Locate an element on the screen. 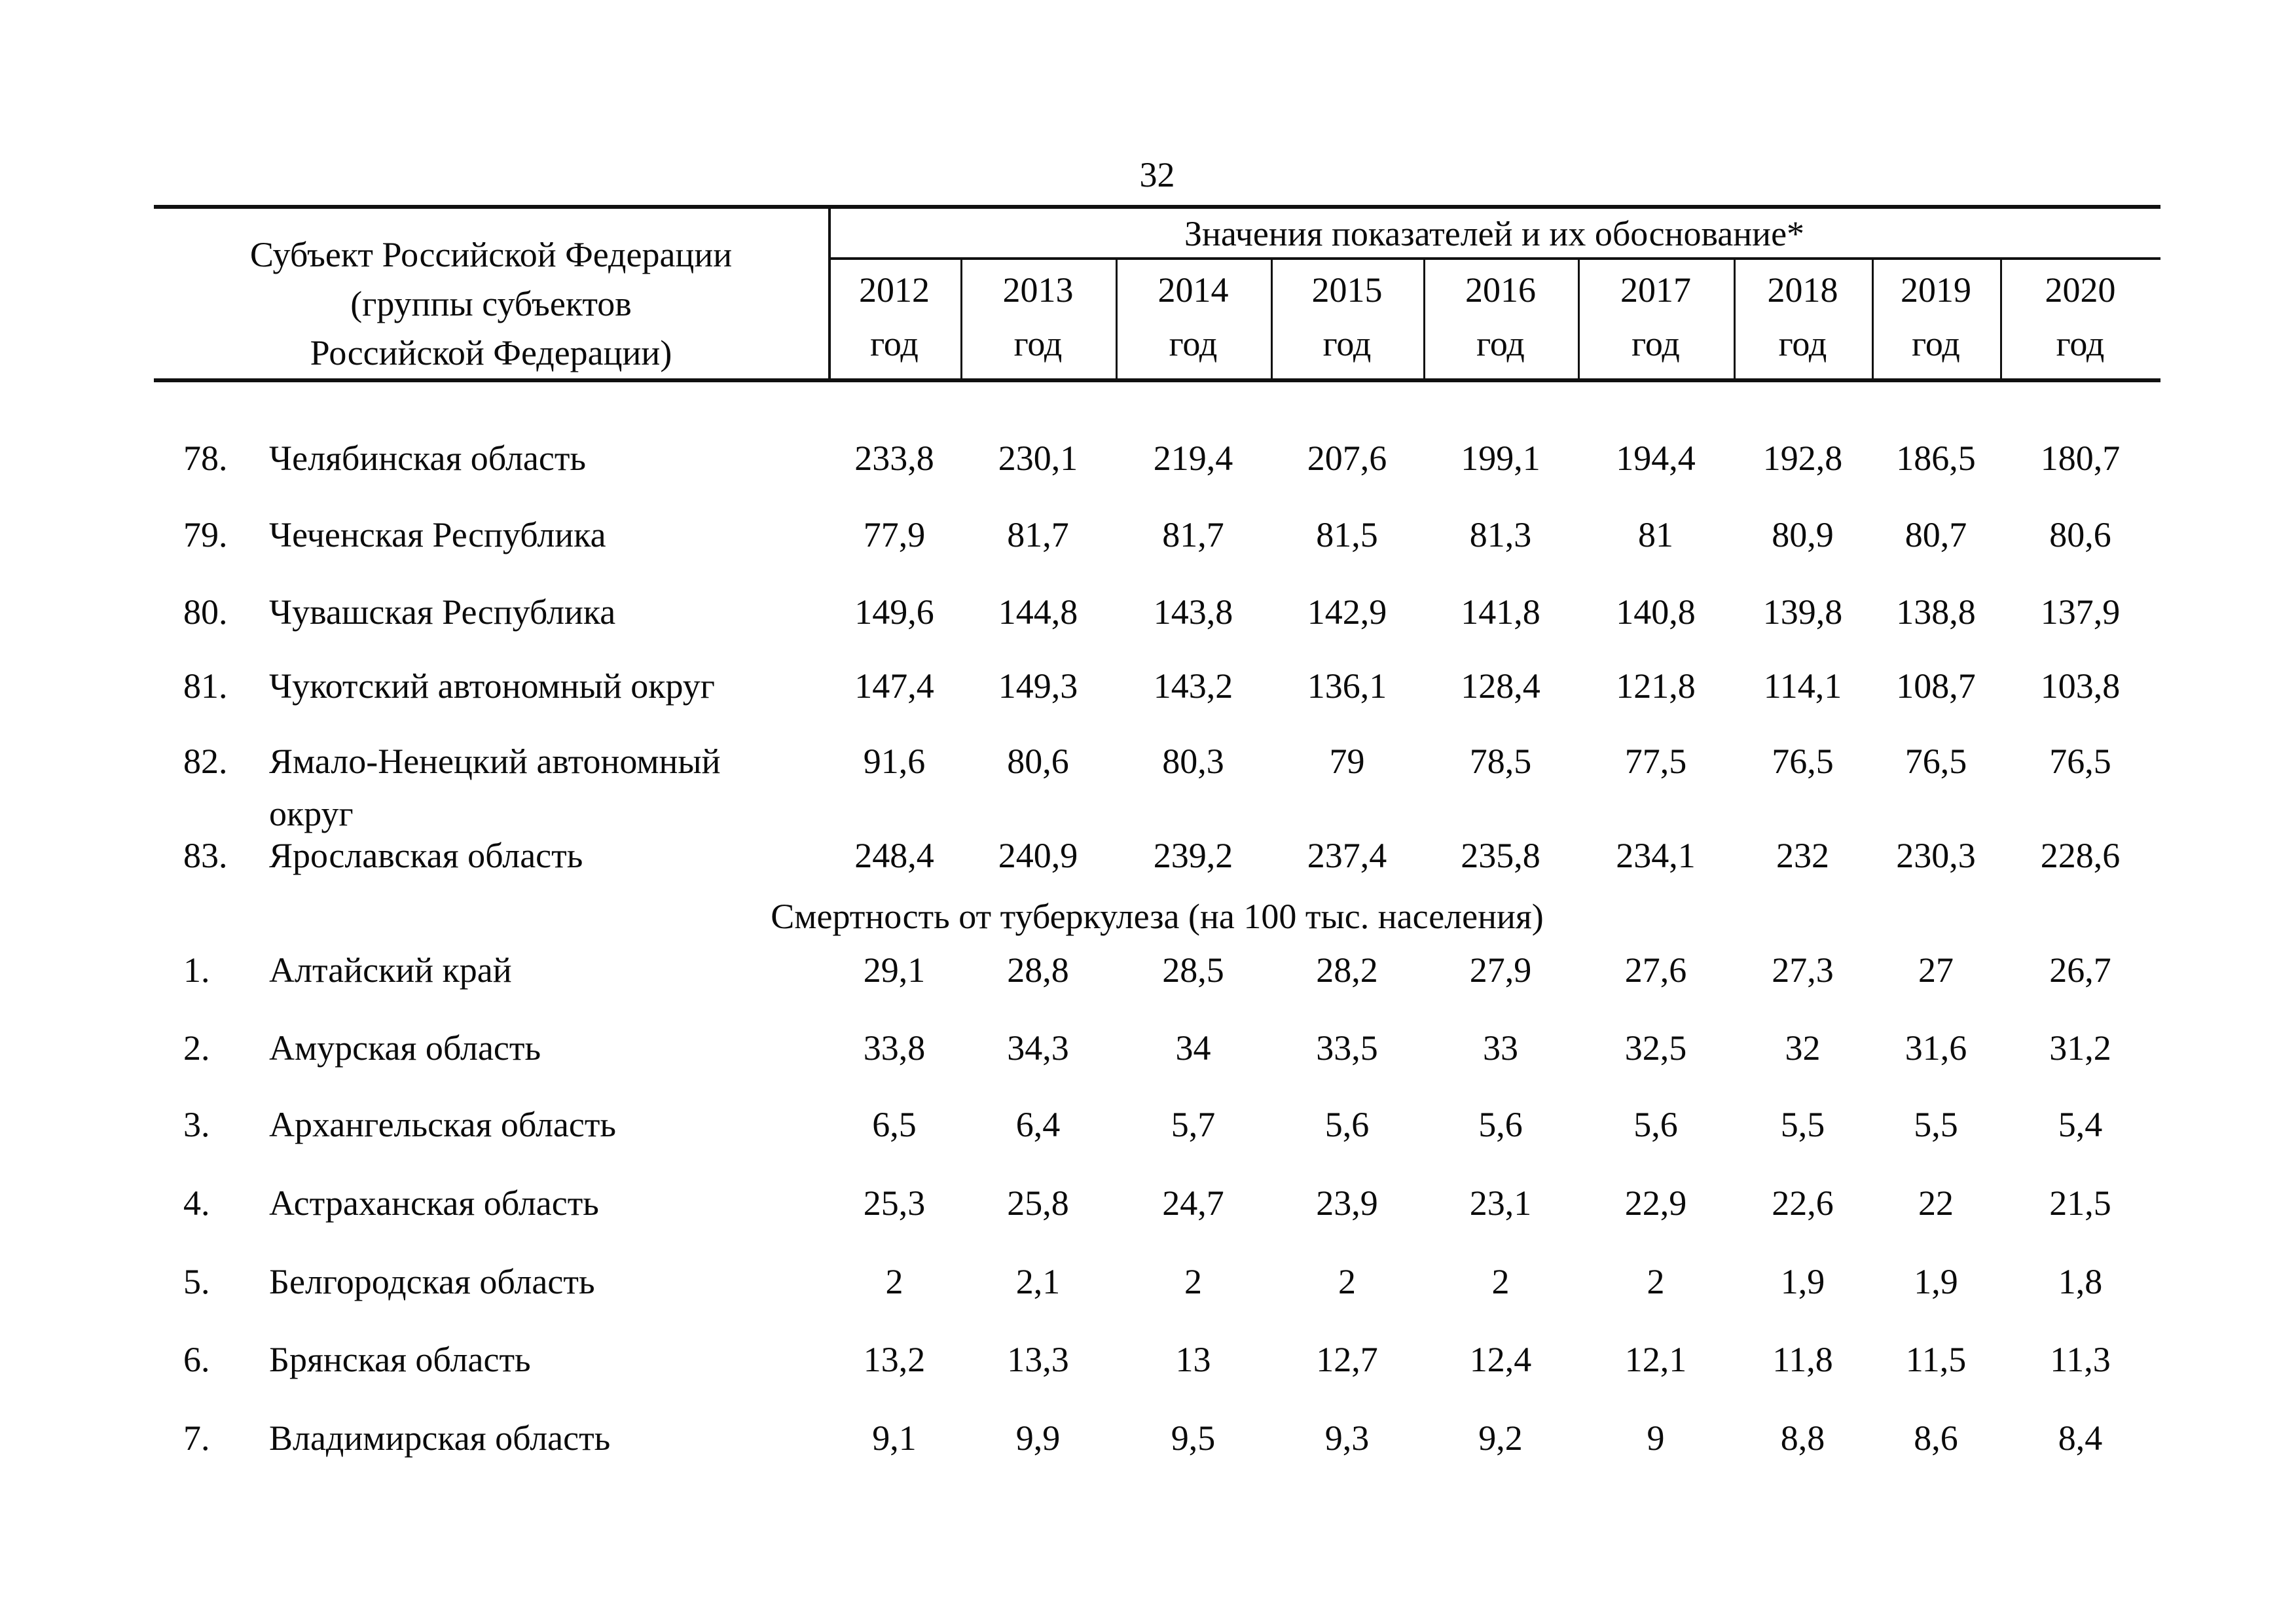 This screenshot has height=1624, width=2296. value-2015: 81,5 is located at coordinates (1347, 534).